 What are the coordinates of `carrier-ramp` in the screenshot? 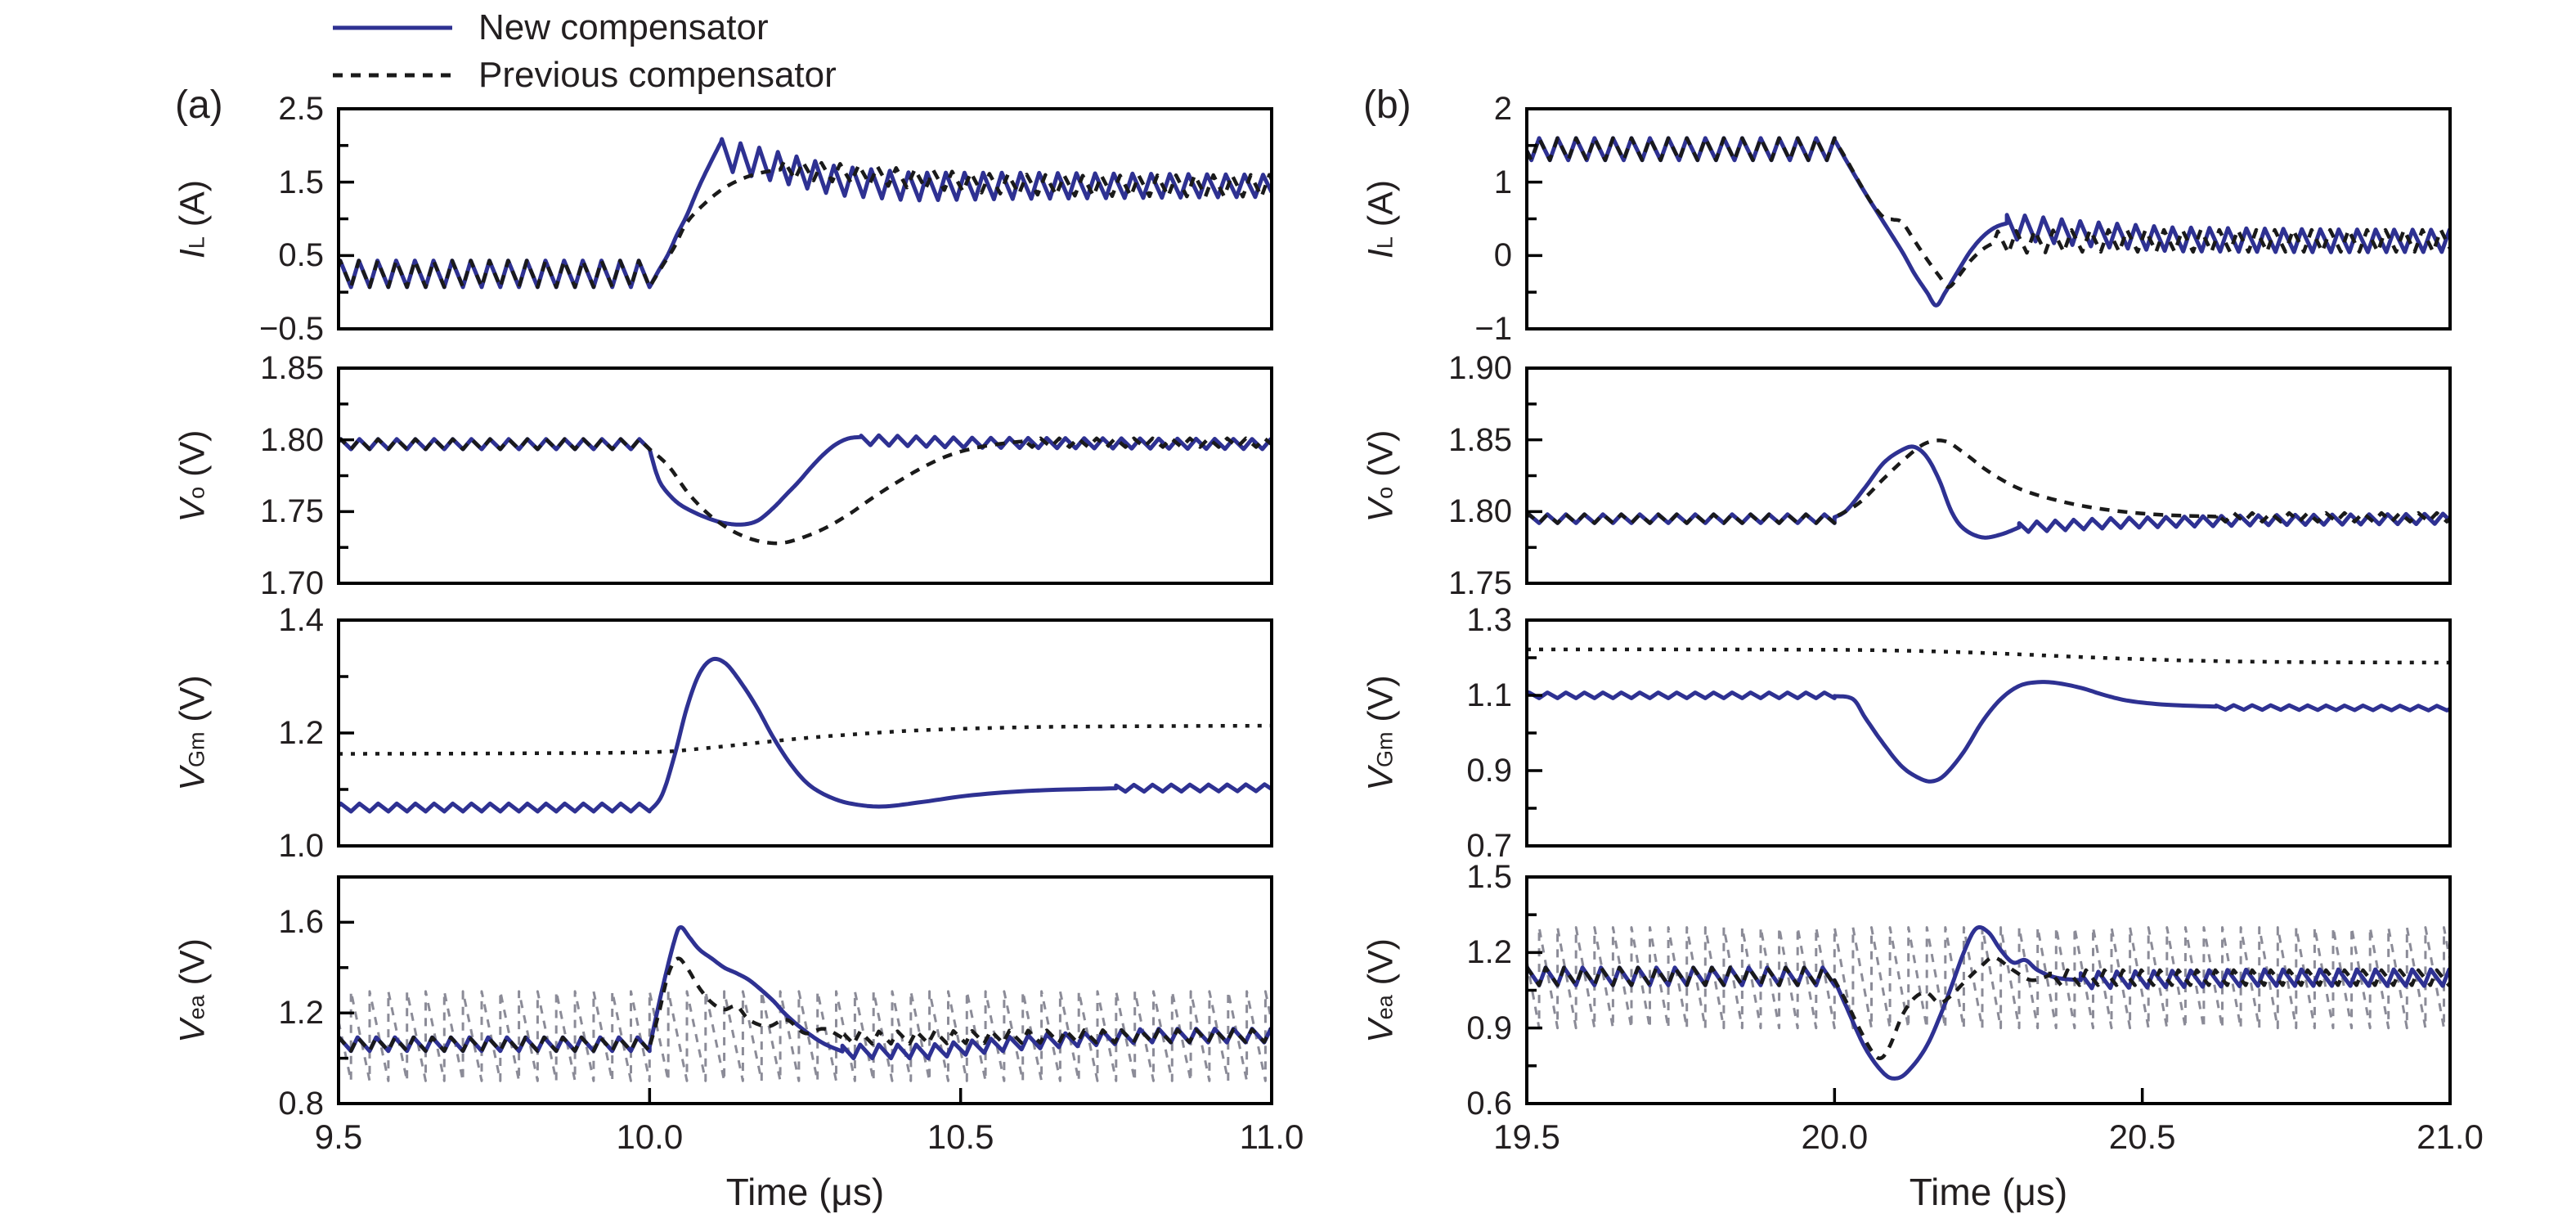 It's located at (805, 1036).